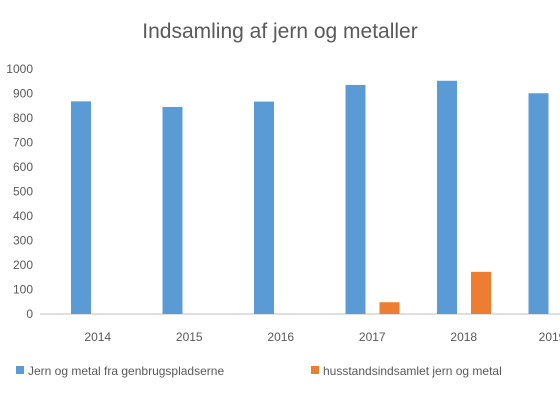 The width and height of the screenshot is (560, 400). What do you see at coordinates (29, 314) in the screenshot?
I see `y-tick-label: 0` at bounding box center [29, 314].